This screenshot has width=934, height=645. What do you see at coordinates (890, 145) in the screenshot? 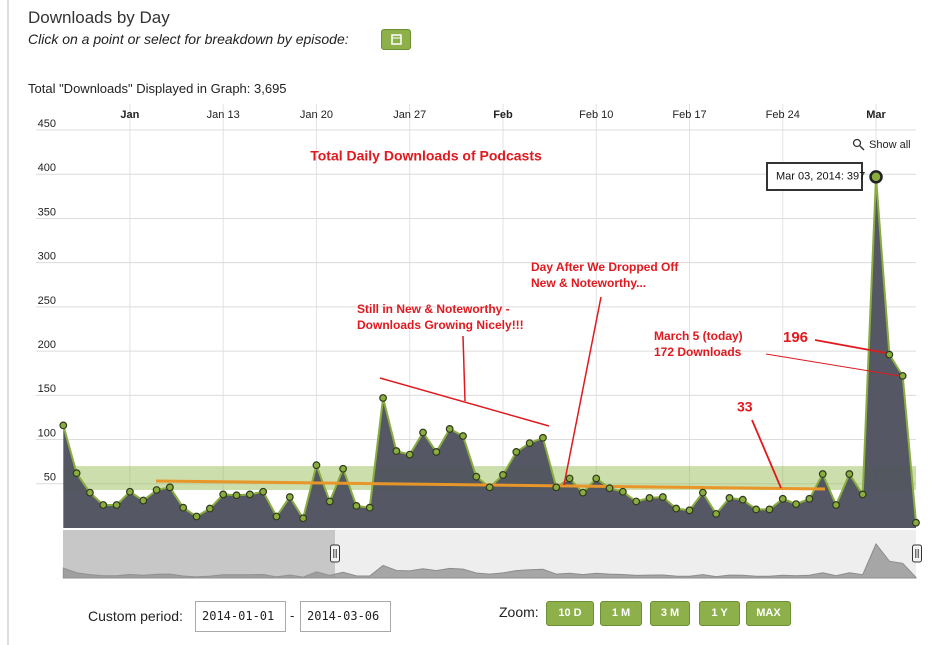
I see `show-all-label: Show all` at bounding box center [890, 145].